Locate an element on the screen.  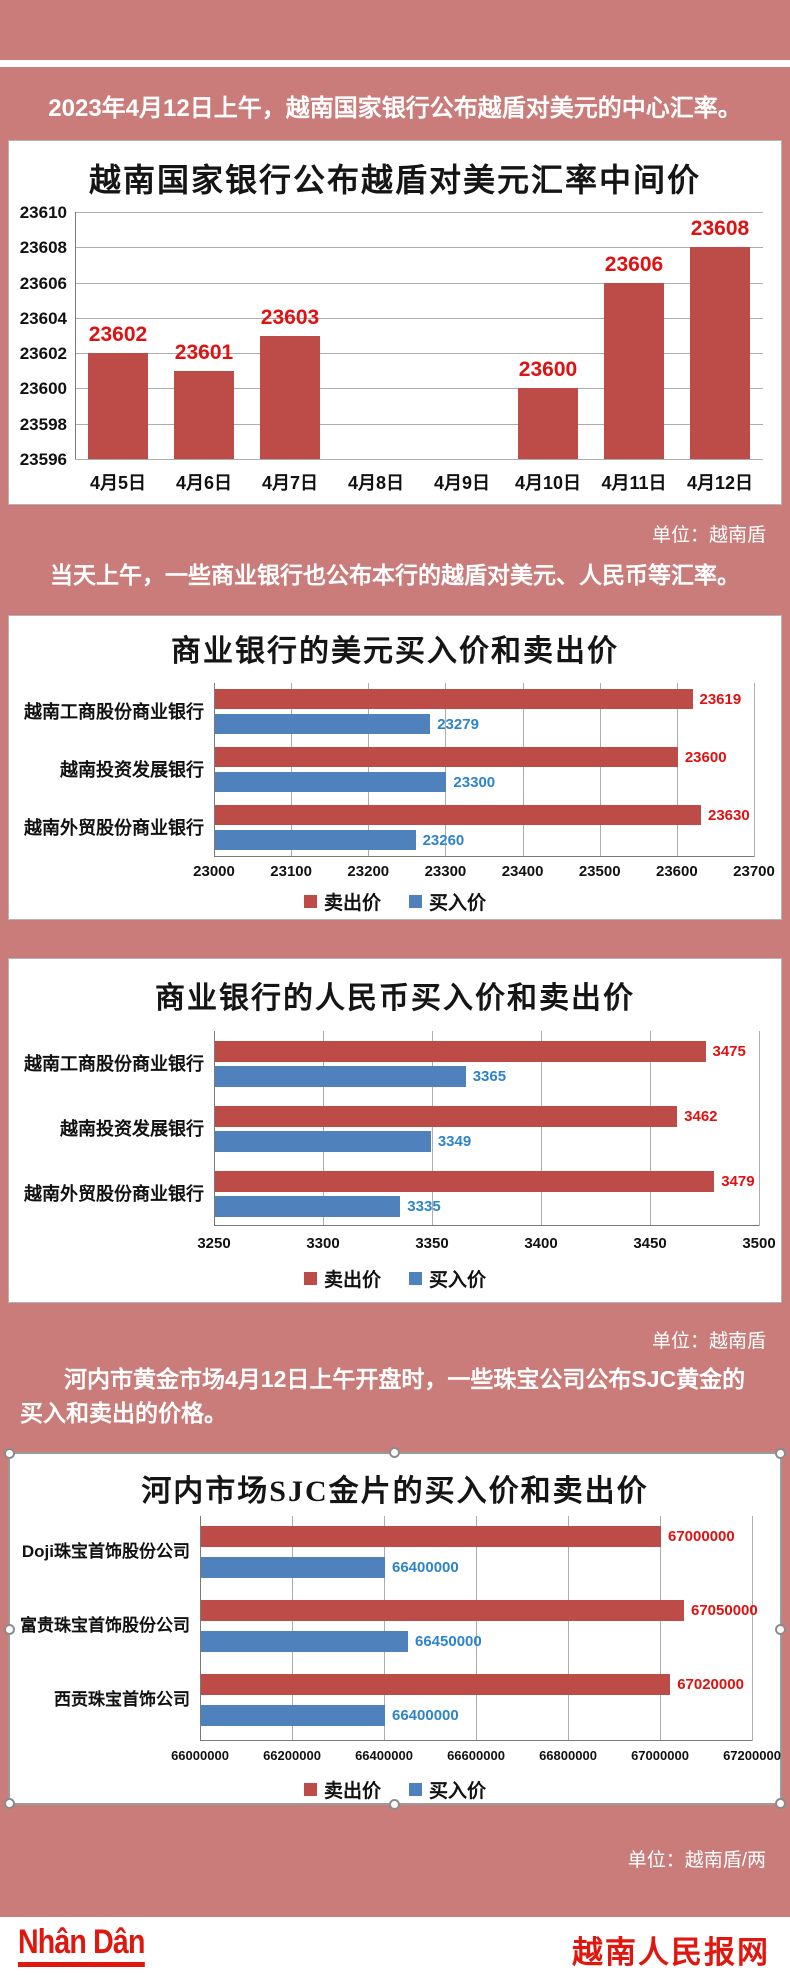
category-label: 西贡珠宝首饰公司 is located at coordinates (122, 1699).